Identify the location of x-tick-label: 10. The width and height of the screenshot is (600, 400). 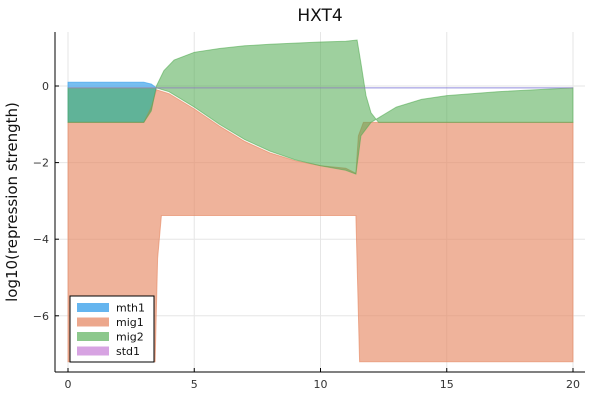
(321, 384).